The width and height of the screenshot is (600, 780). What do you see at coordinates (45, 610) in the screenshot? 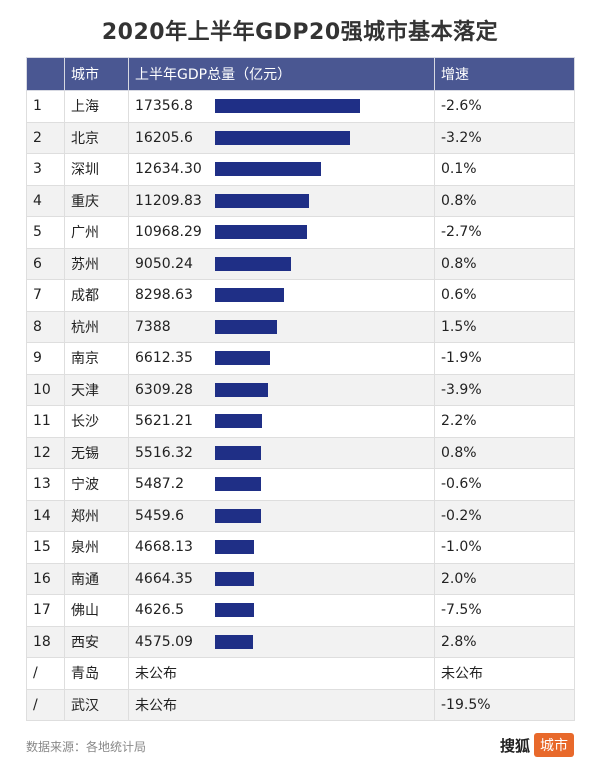
I see `rank-cell: 17` at bounding box center [45, 610].